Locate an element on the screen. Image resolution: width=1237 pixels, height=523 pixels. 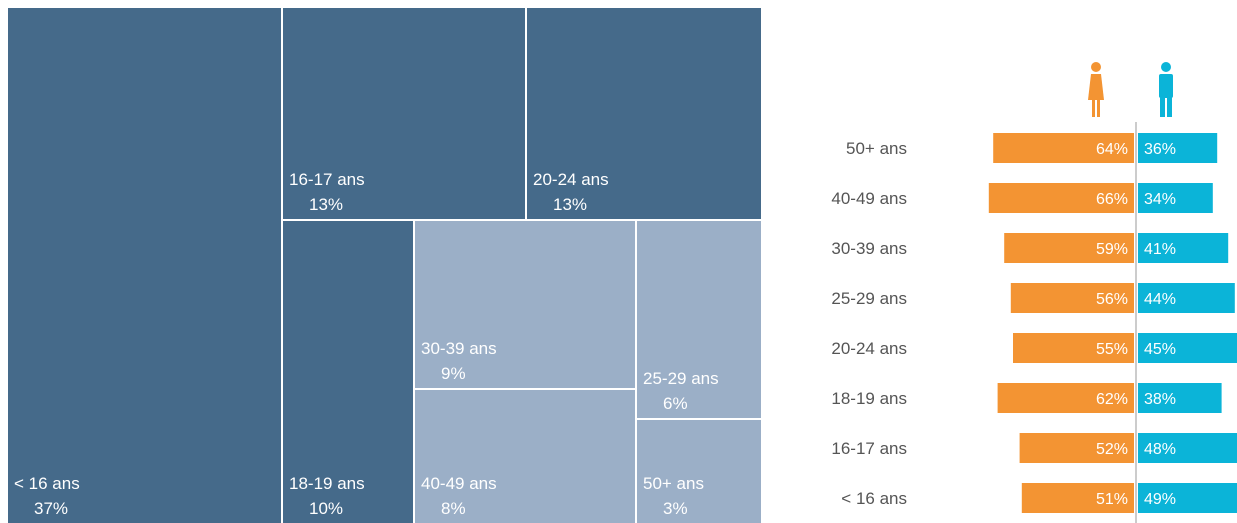
bar-row-50-ans: 50+ ans 64% 36% is located at coordinates (1032, 148).